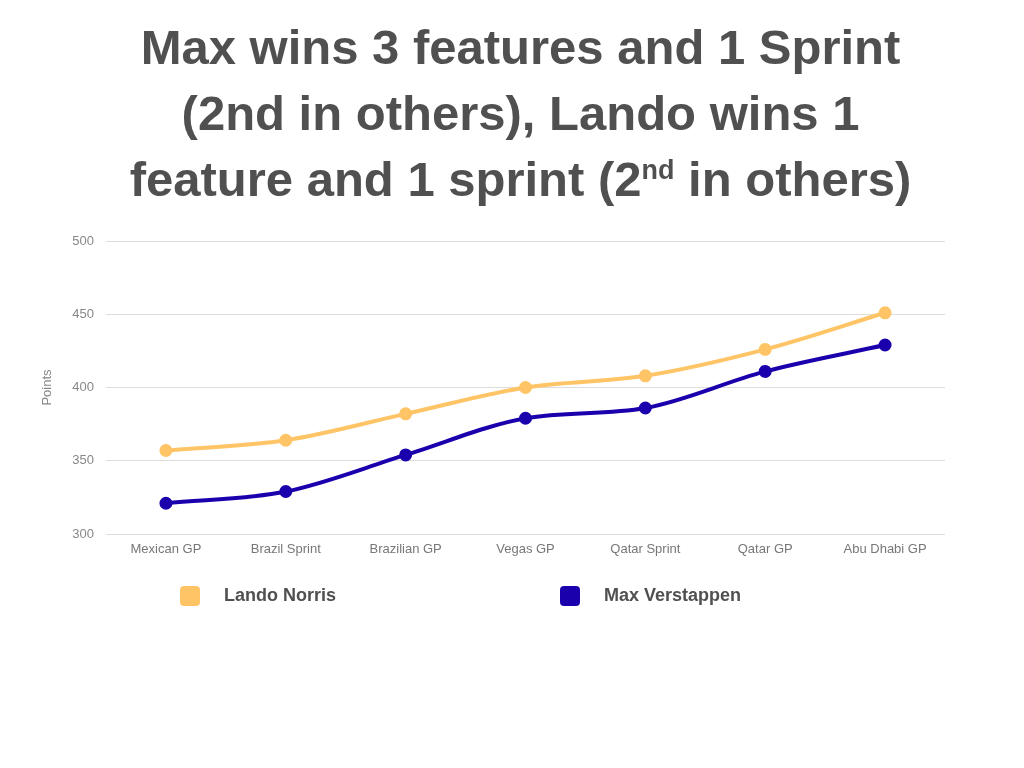  I want to click on y-tick-label: 500, so click(83, 240).